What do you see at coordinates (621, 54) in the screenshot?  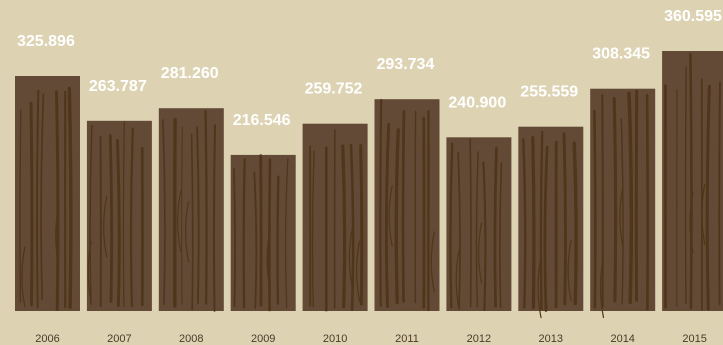 I see `data-label-2014: 308.345` at bounding box center [621, 54].